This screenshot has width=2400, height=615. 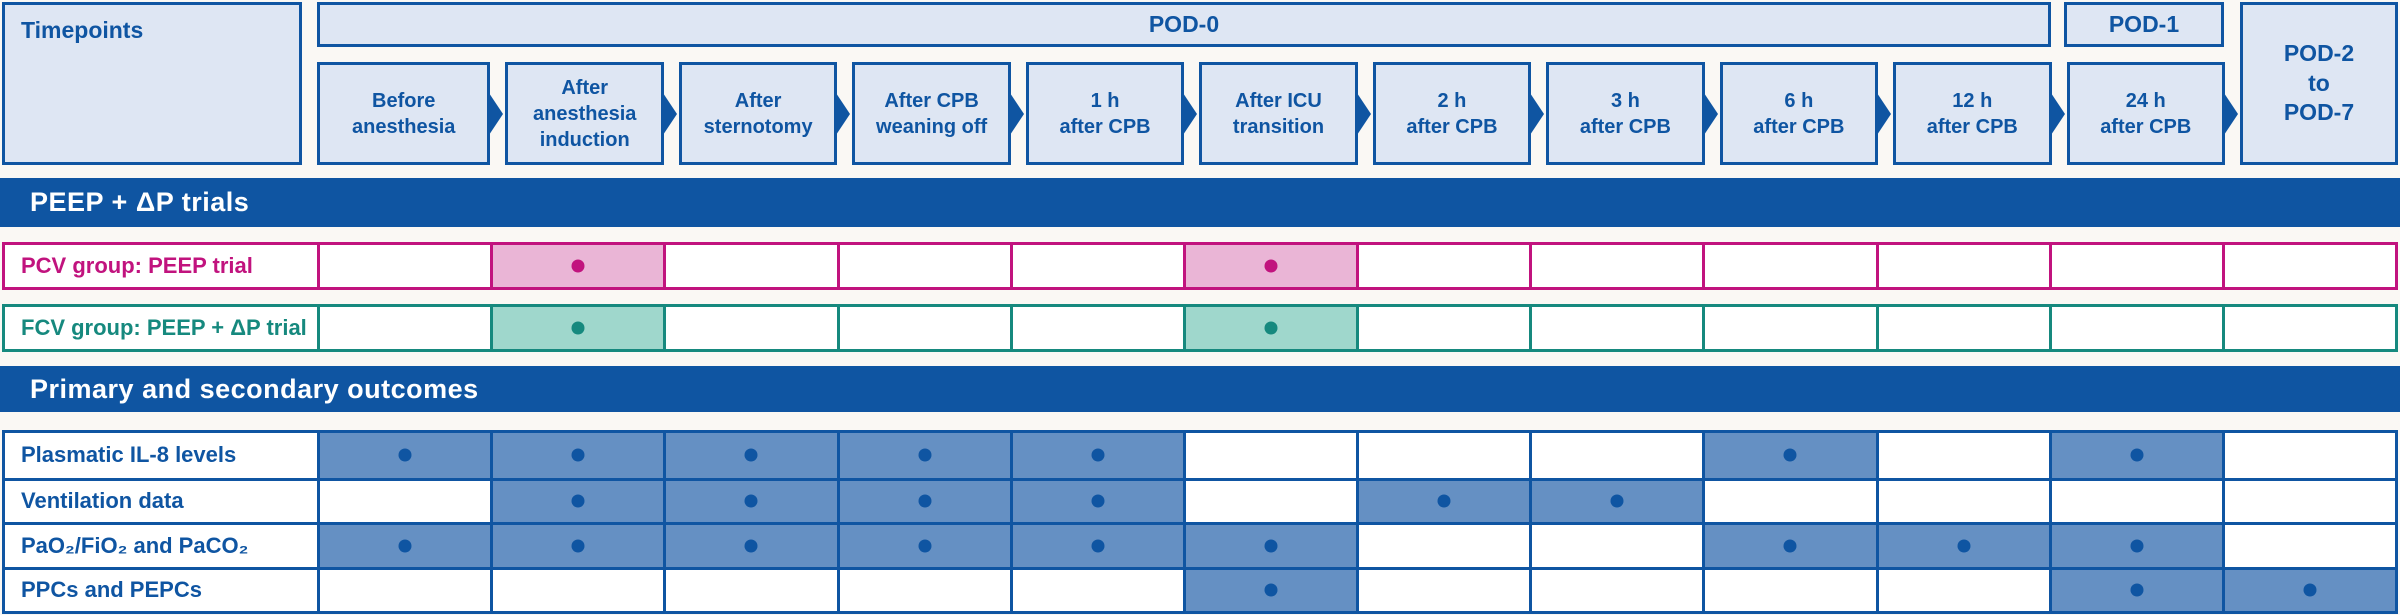 What do you see at coordinates (140, 202) in the screenshot?
I see `trials-section-title: PEEP + ΔP trials` at bounding box center [140, 202].